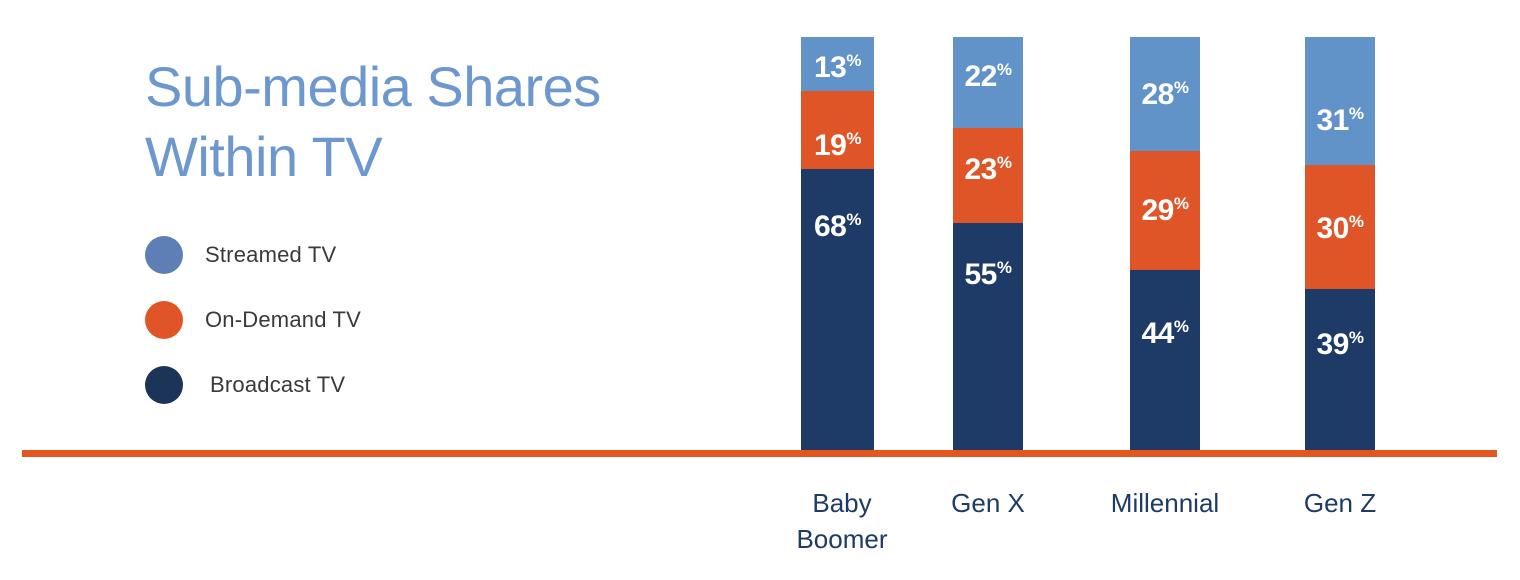 The width and height of the screenshot is (1520, 580). I want to click on x-axis-label-millennial: Millennial, so click(1165, 503).